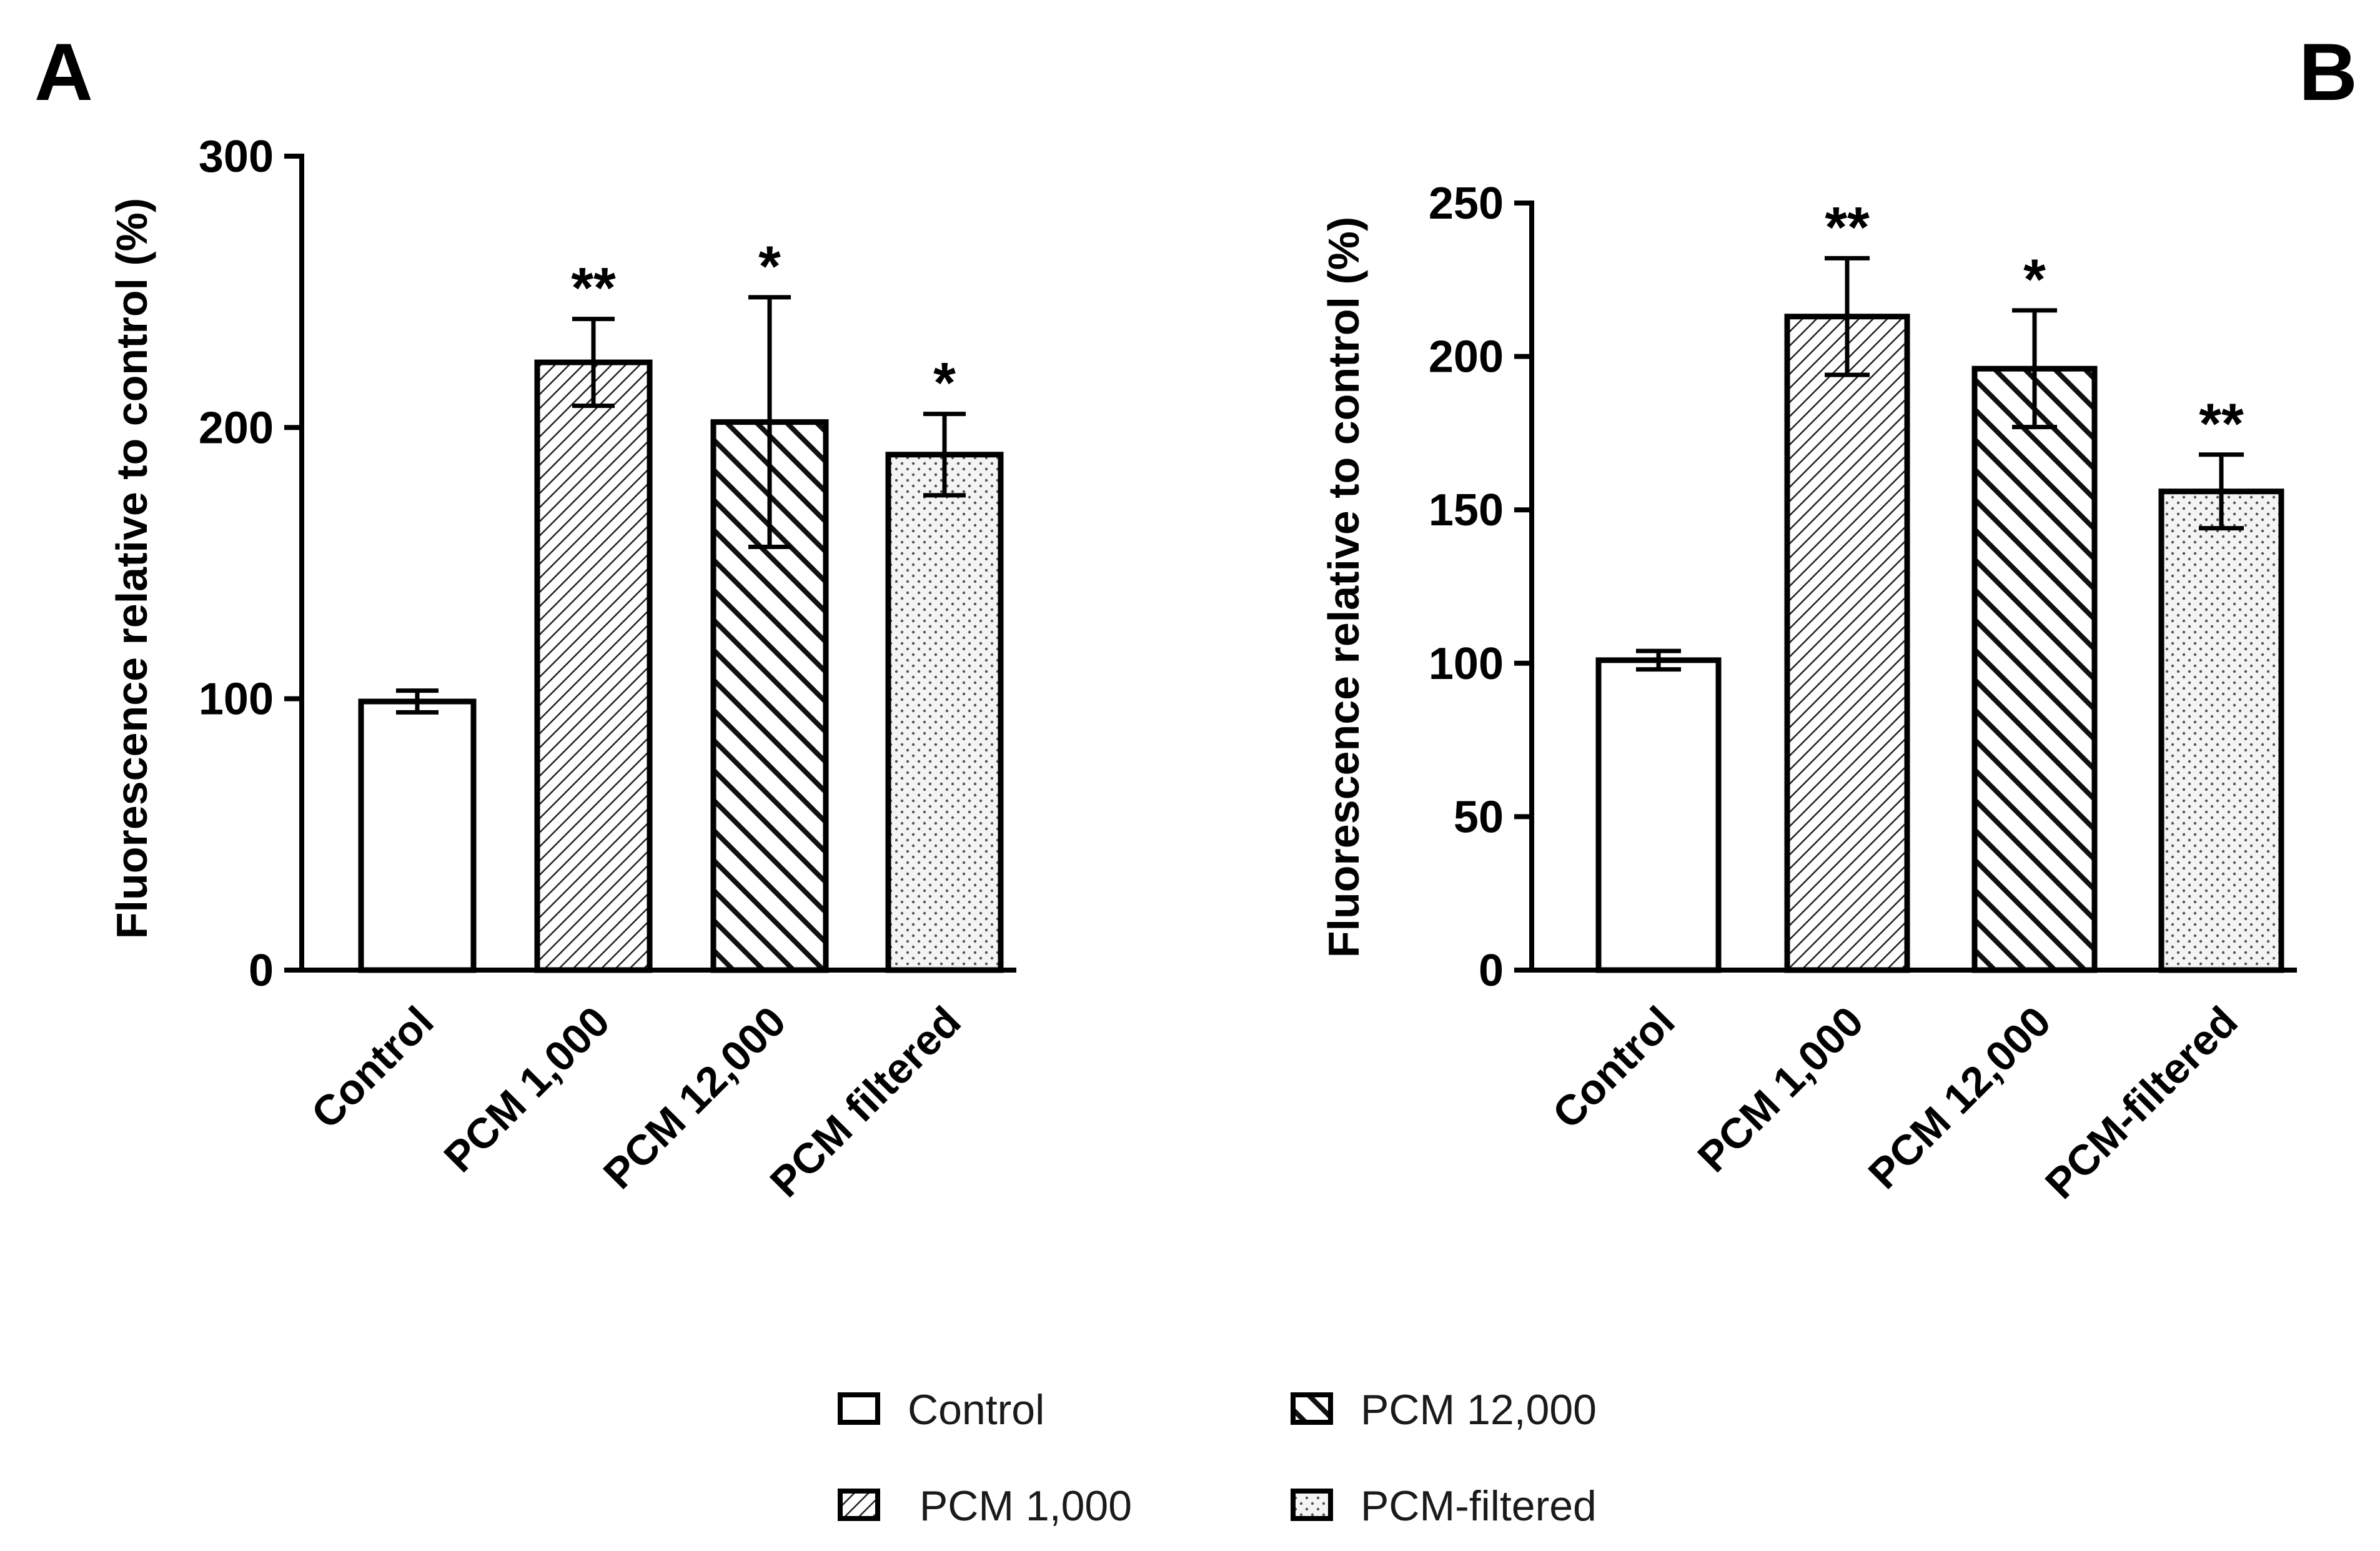 The width and height of the screenshot is (2380, 1551). Describe the element at coordinates (261, 971) in the screenshot. I see `y-tick-label-a-0: 0` at that location.